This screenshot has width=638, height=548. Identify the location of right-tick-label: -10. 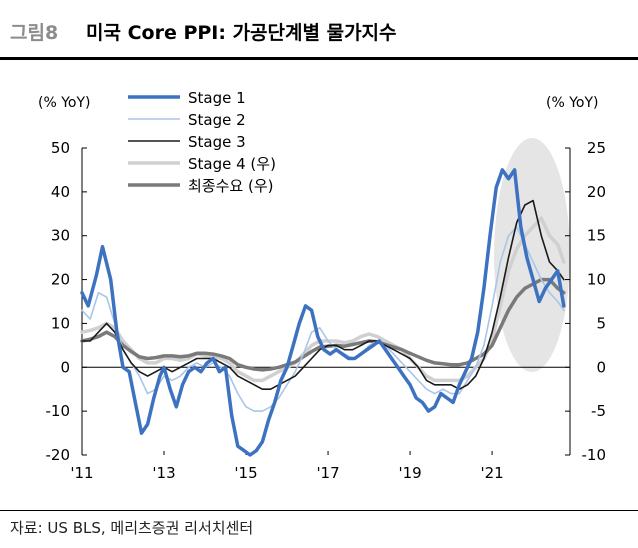
(594, 455).